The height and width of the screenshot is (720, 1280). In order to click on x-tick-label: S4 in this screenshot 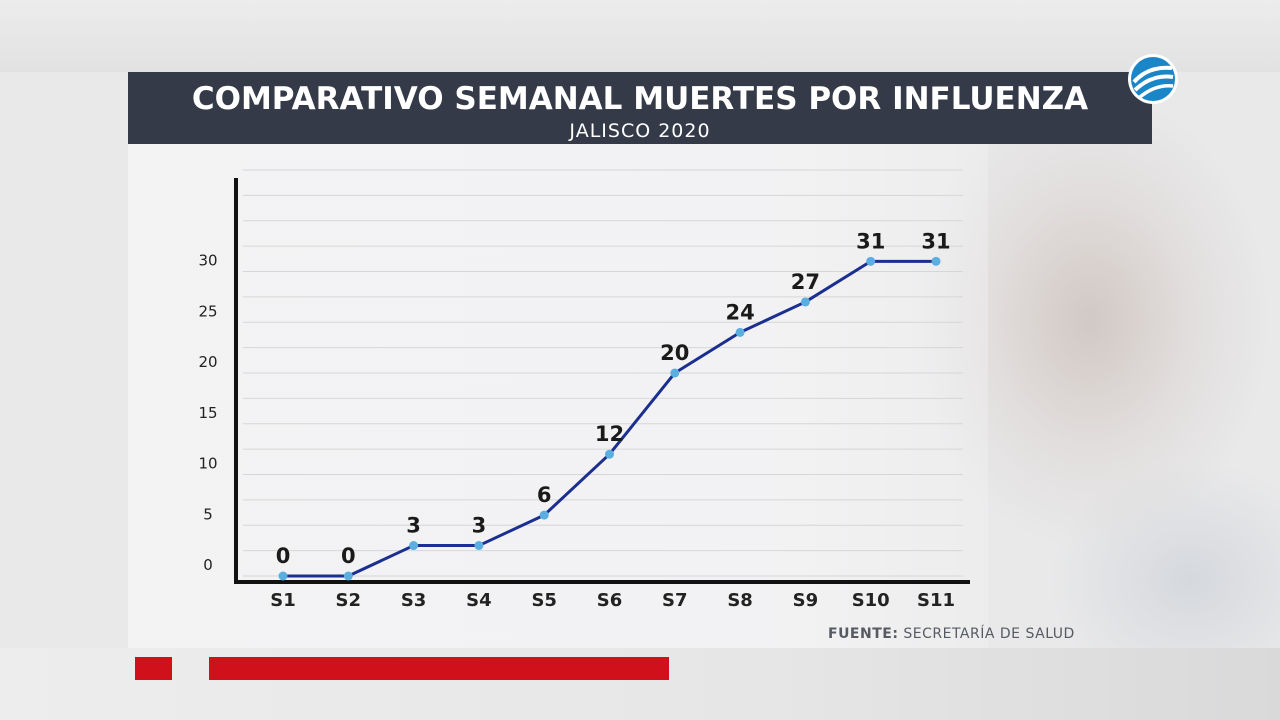, I will do `click(479, 600)`.